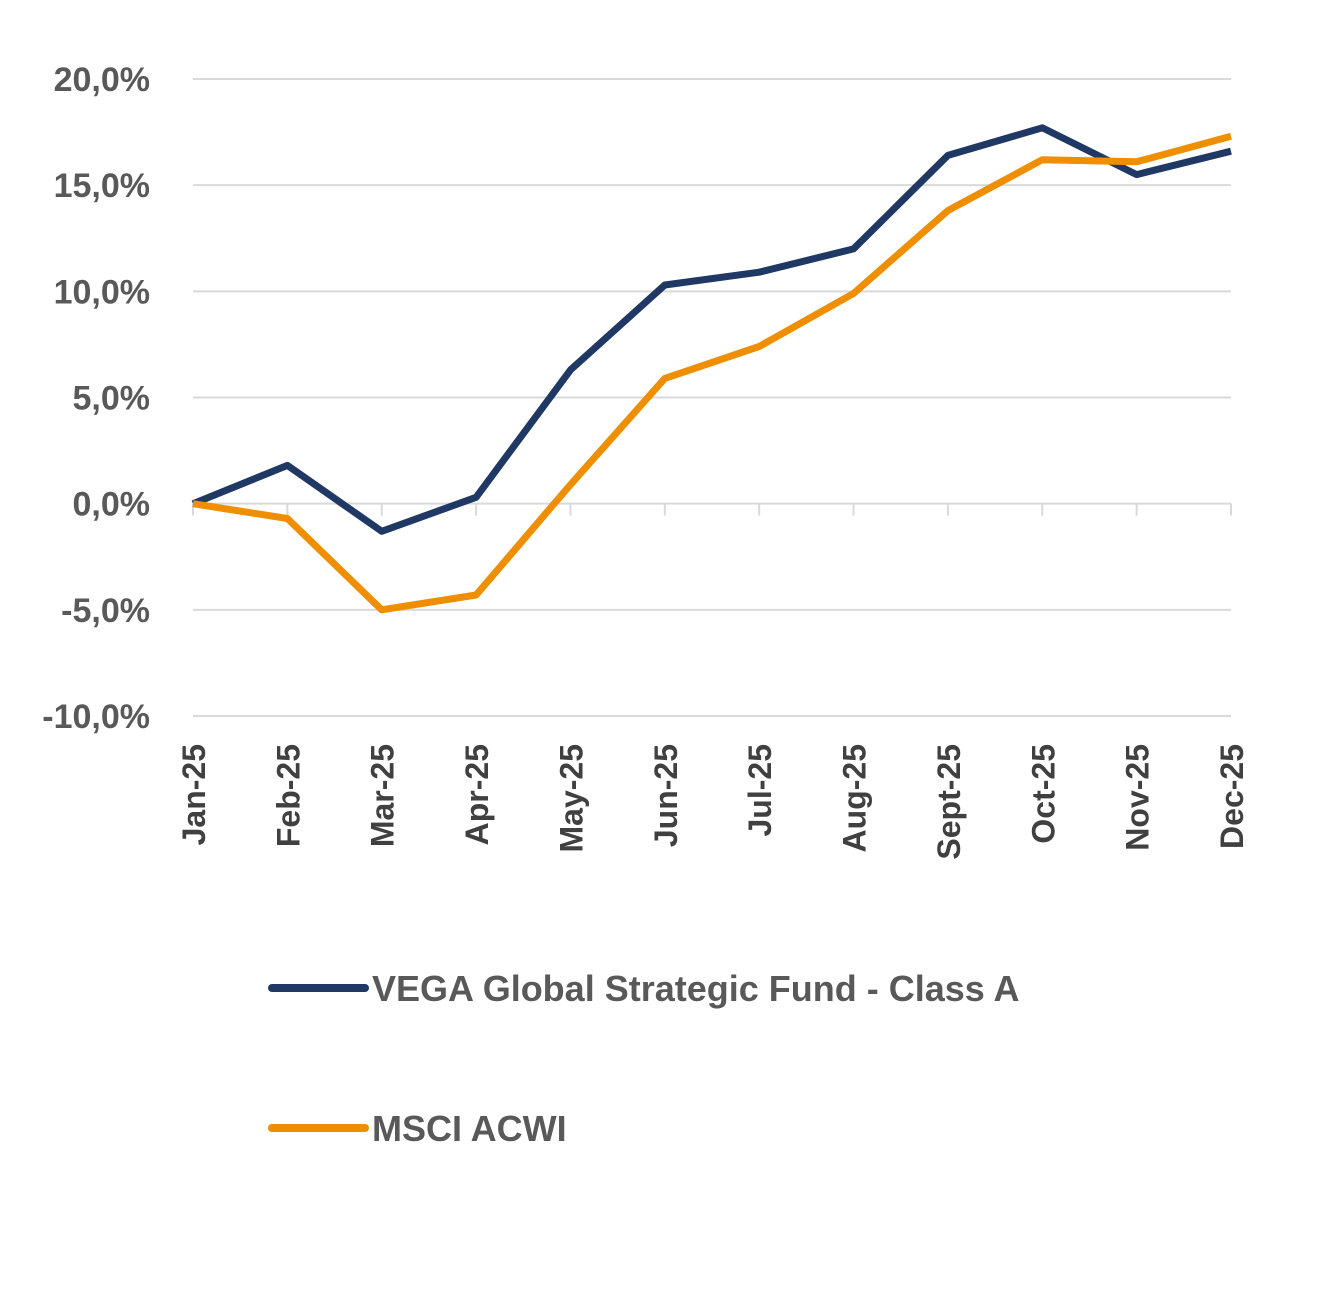 The image size is (1319, 1314). What do you see at coordinates (1043, 794) in the screenshot?
I see `x-tick-label: Oct-25` at bounding box center [1043, 794].